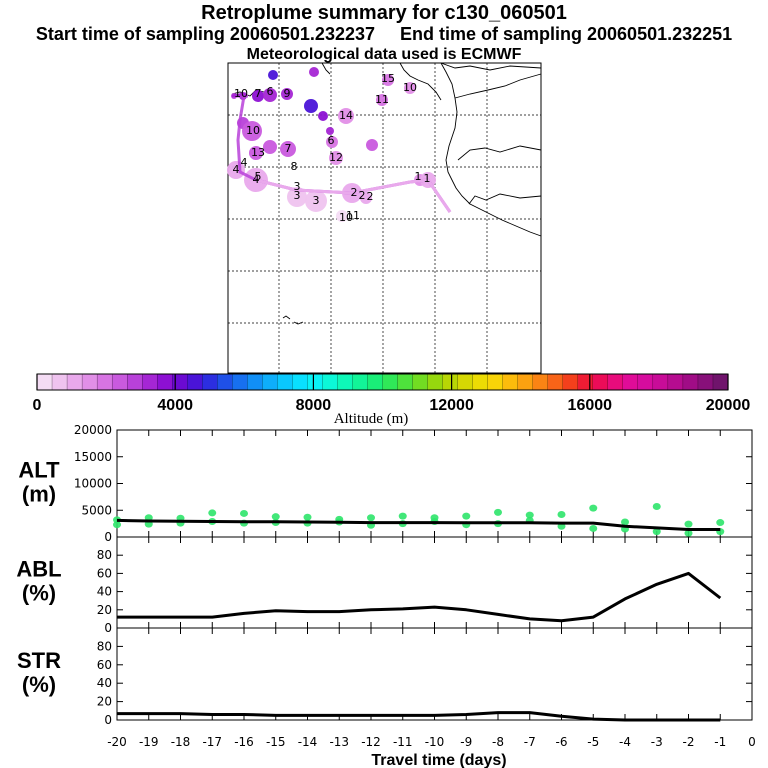 This screenshot has height=768, width=768. I want to click on trajectory-path-old, so click(239, 95).